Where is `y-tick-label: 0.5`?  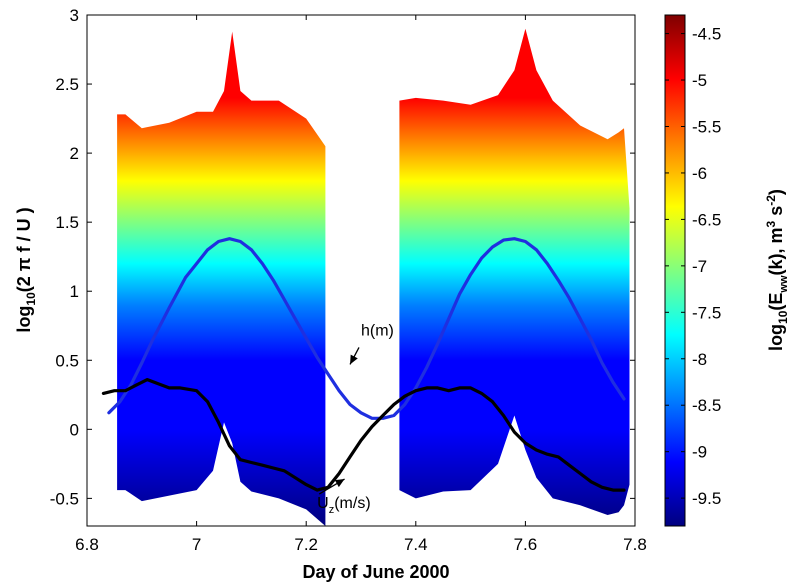 y-tick-label: 0.5 is located at coordinates (67, 360).